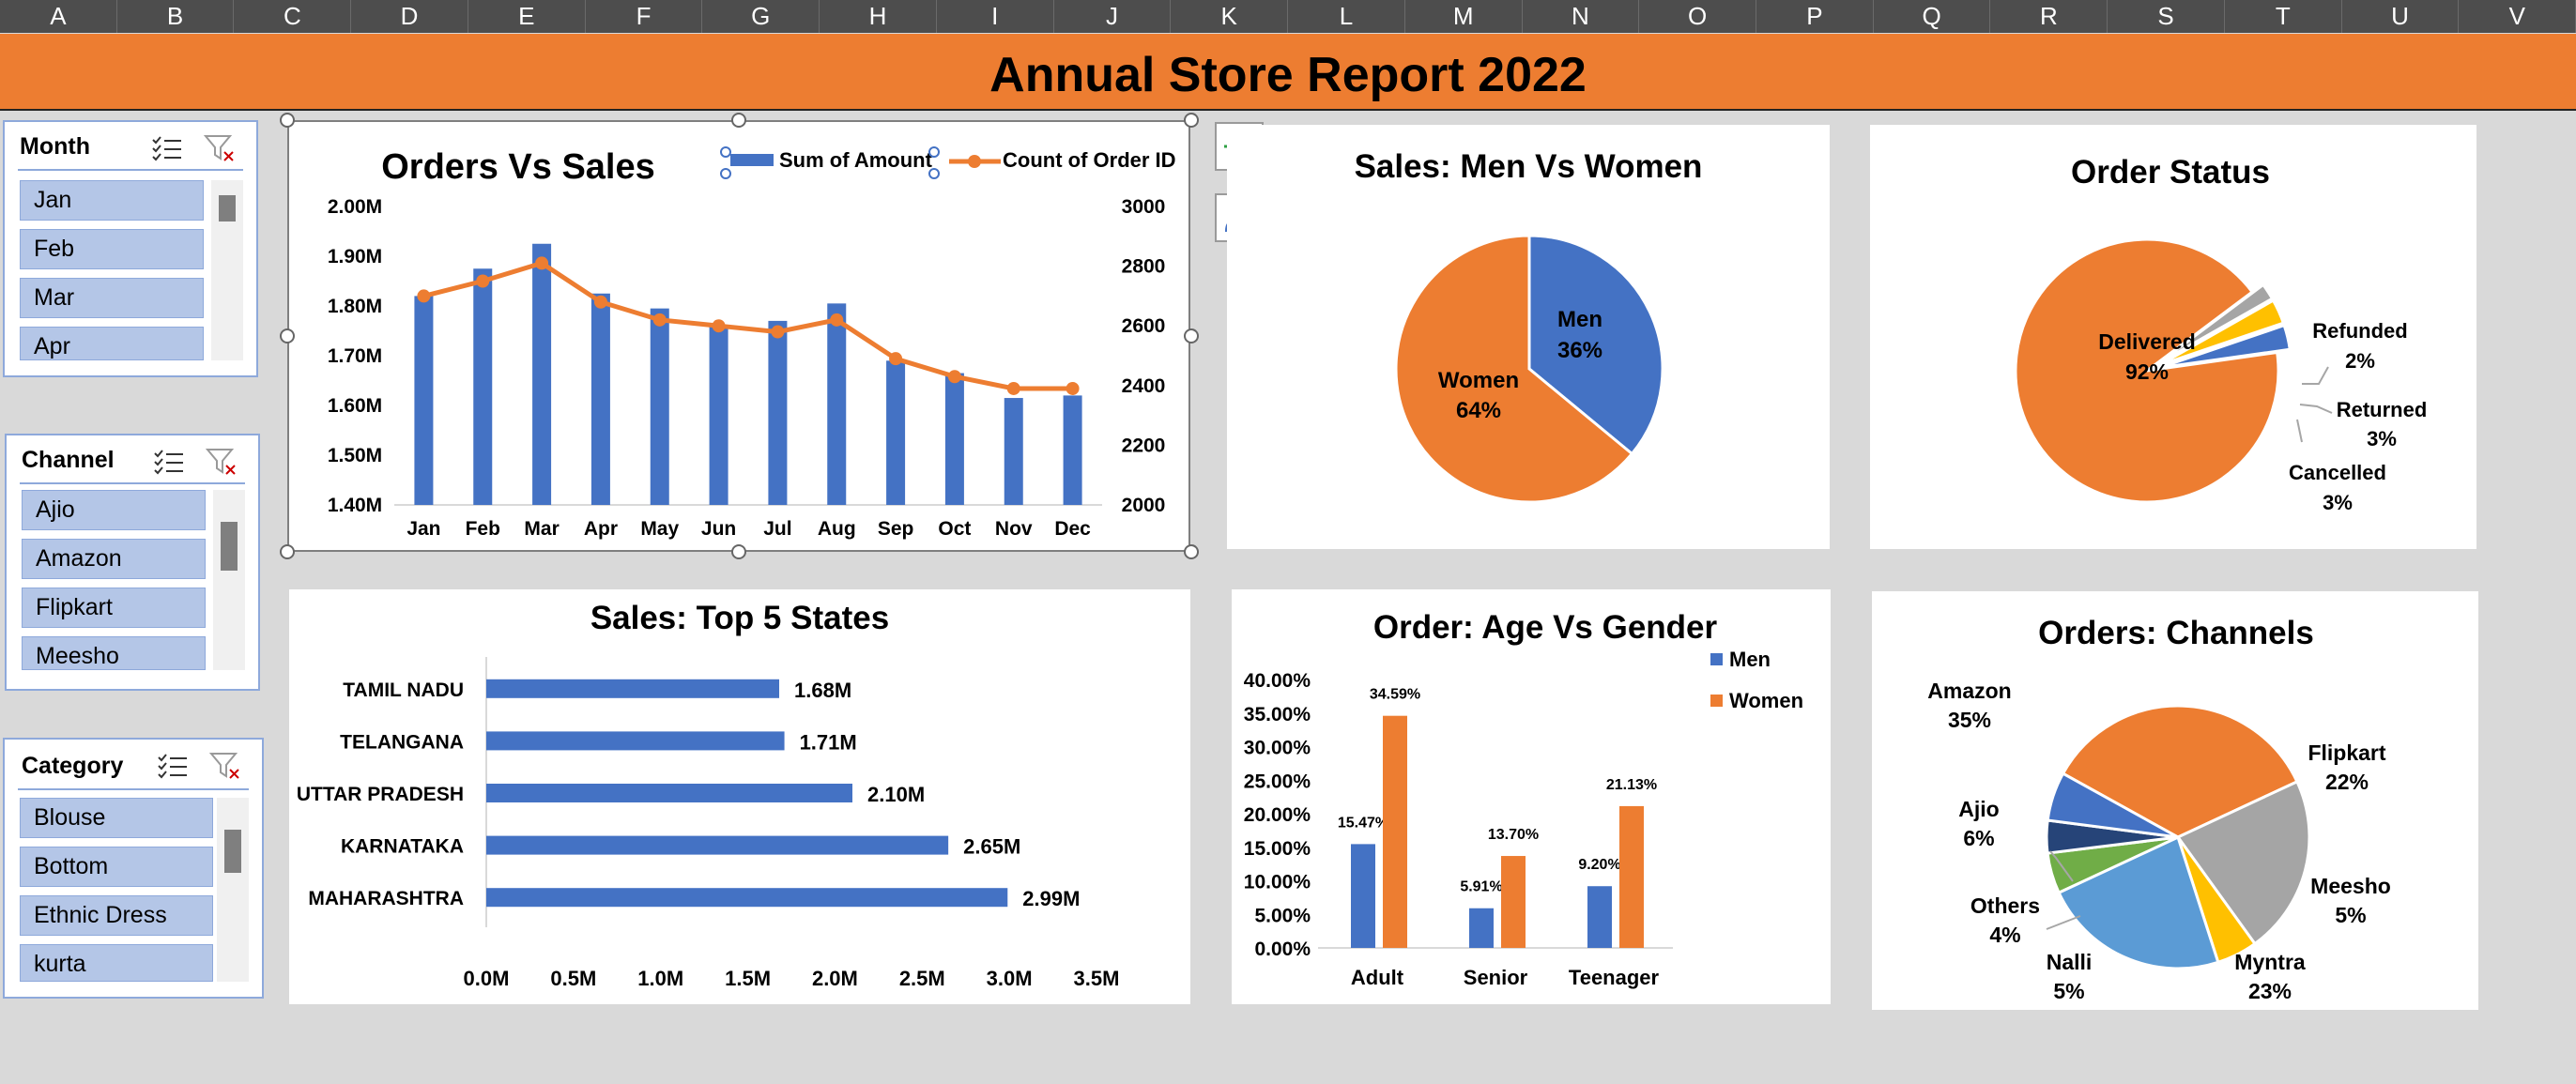 This screenshot has height=1084, width=2576. What do you see at coordinates (896, 359) in the screenshot?
I see `line-point-sep` at bounding box center [896, 359].